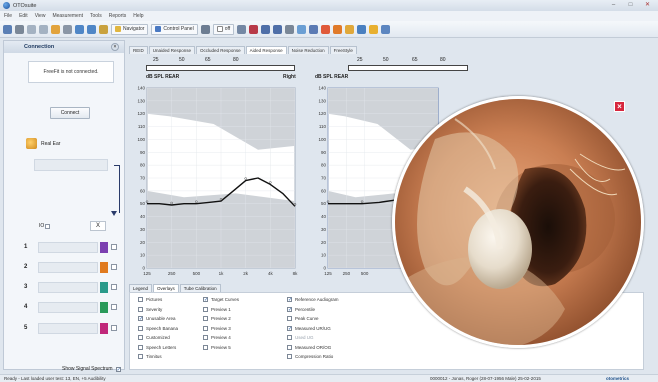  I want to click on ear-red-icon, so click(326, 29).